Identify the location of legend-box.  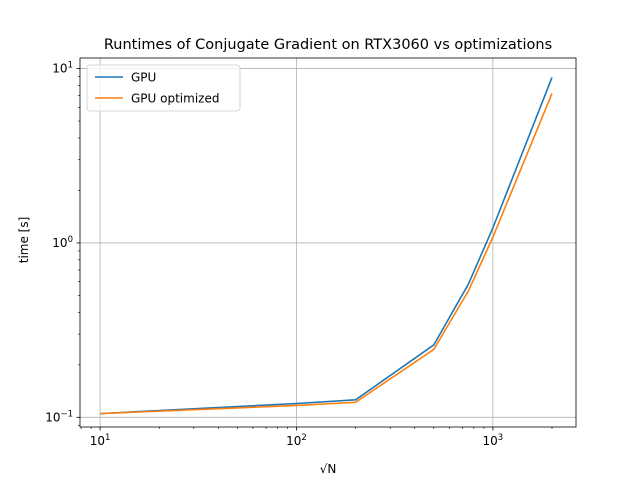
(163, 88).